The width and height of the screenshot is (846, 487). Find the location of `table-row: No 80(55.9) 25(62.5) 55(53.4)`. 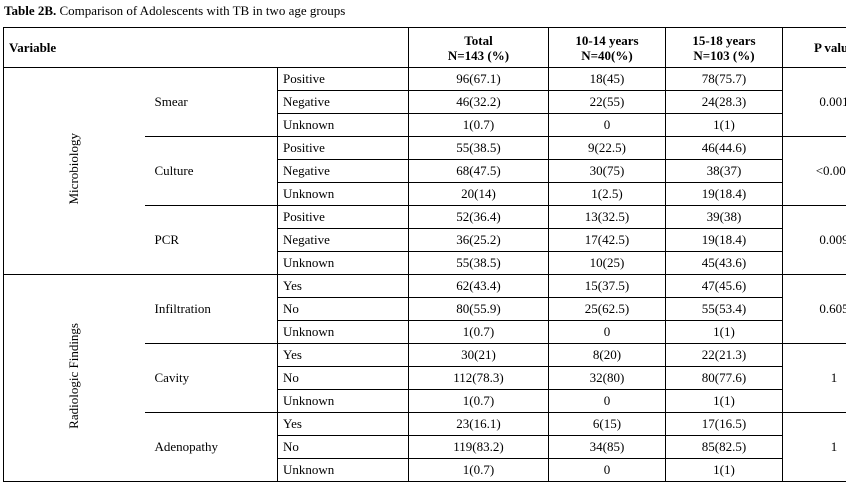

table-row: No 80(55.9) 25(62.5) 55(53.4) is located at coordinates (425, 309).